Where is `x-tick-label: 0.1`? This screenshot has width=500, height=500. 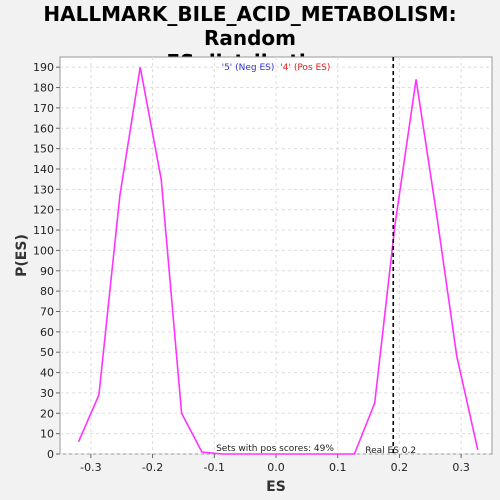
x-tick-label: 0.1 is located at coordinates (338, 467).